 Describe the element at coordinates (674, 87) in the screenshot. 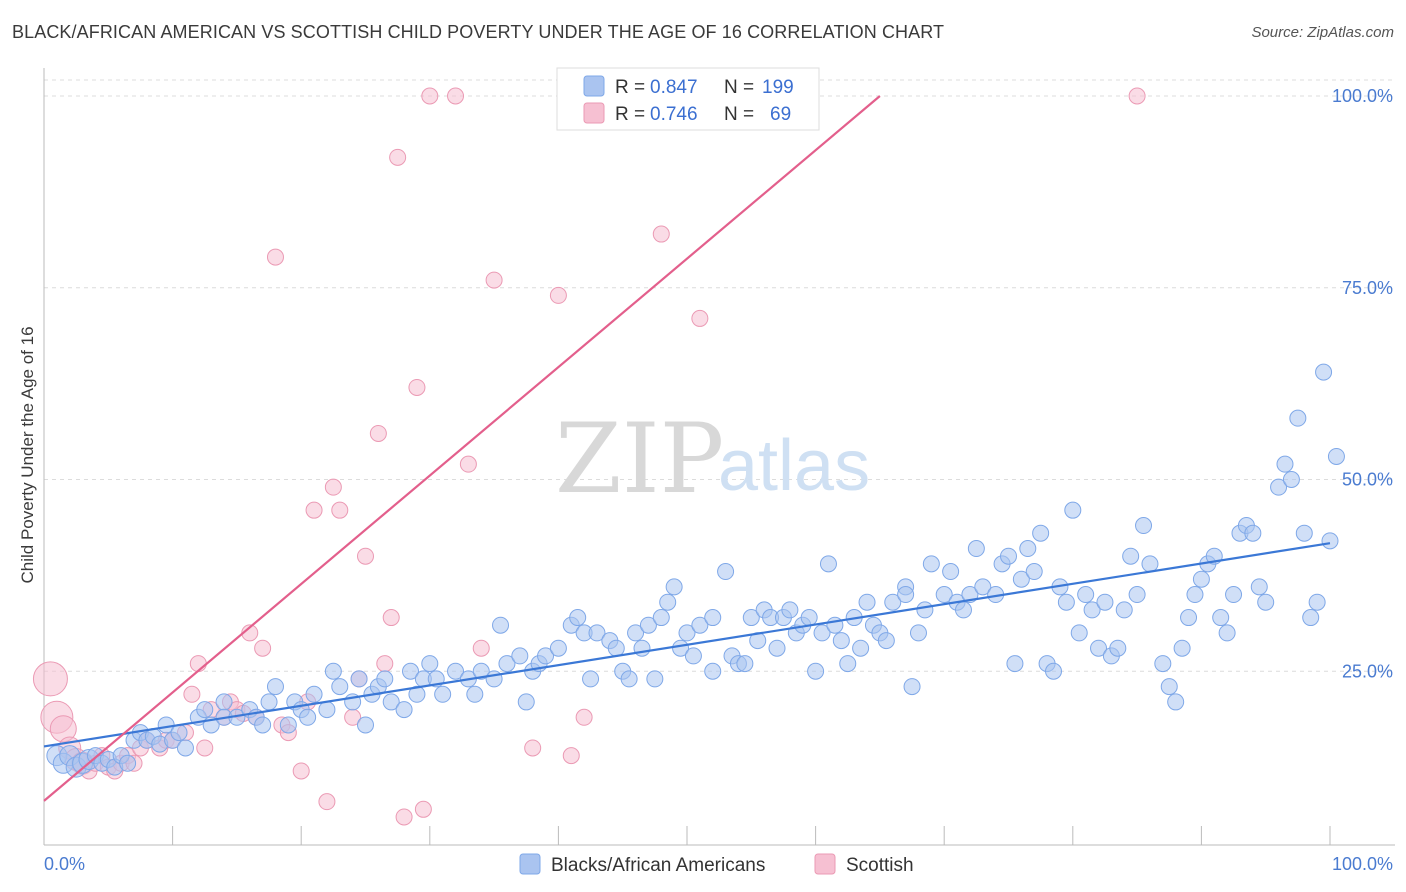

I see `legend-r-black: 0.847` at that location.